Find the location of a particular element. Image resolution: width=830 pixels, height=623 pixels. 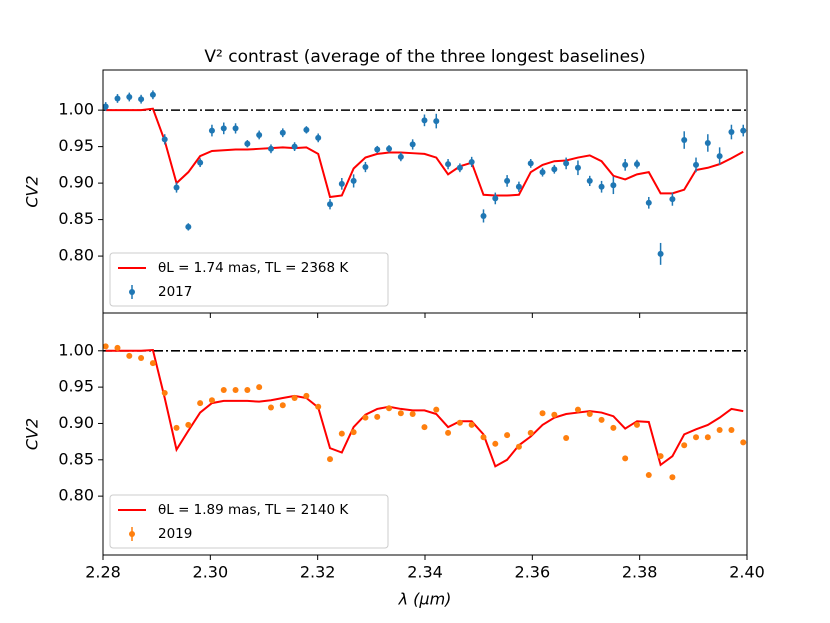

legend-label: θL = 1.89 mas, TL = 2140 K is located at coordinates (253, 510).